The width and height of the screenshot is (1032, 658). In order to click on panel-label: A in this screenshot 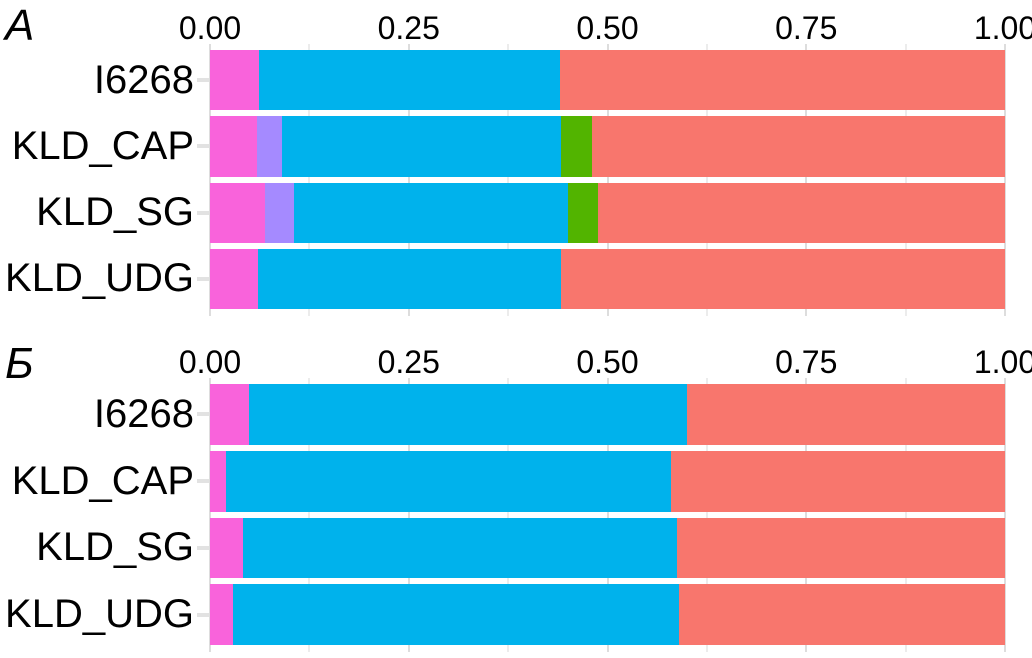, I will do `click(20, 25)`.